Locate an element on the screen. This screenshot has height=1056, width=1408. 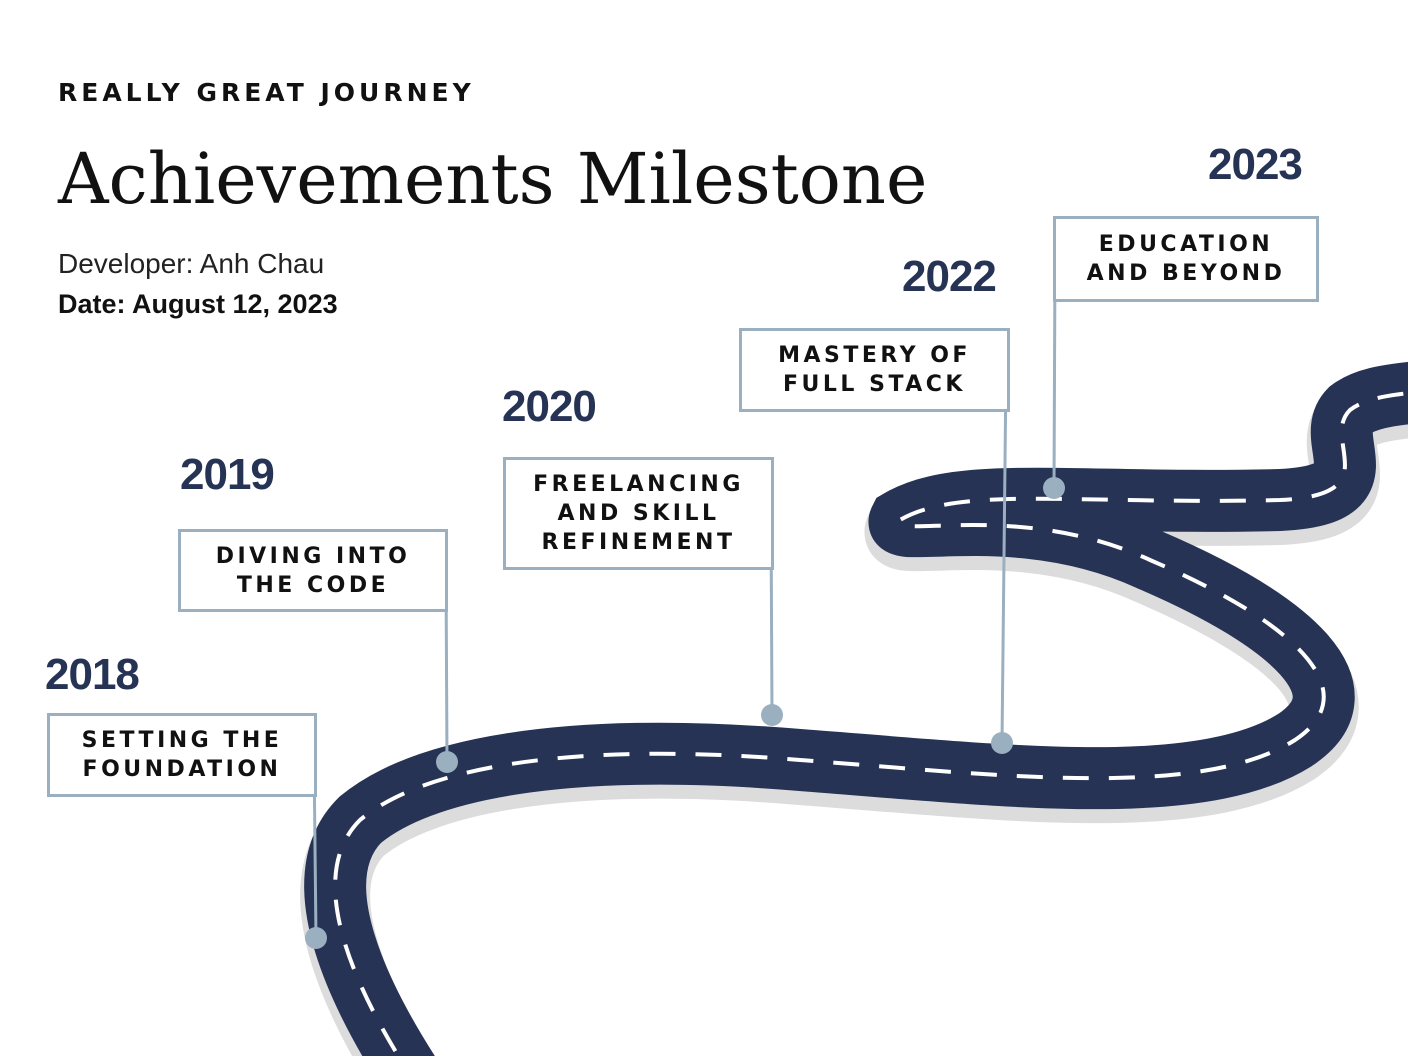
marker-2019 is located at coordinates (447, 762).